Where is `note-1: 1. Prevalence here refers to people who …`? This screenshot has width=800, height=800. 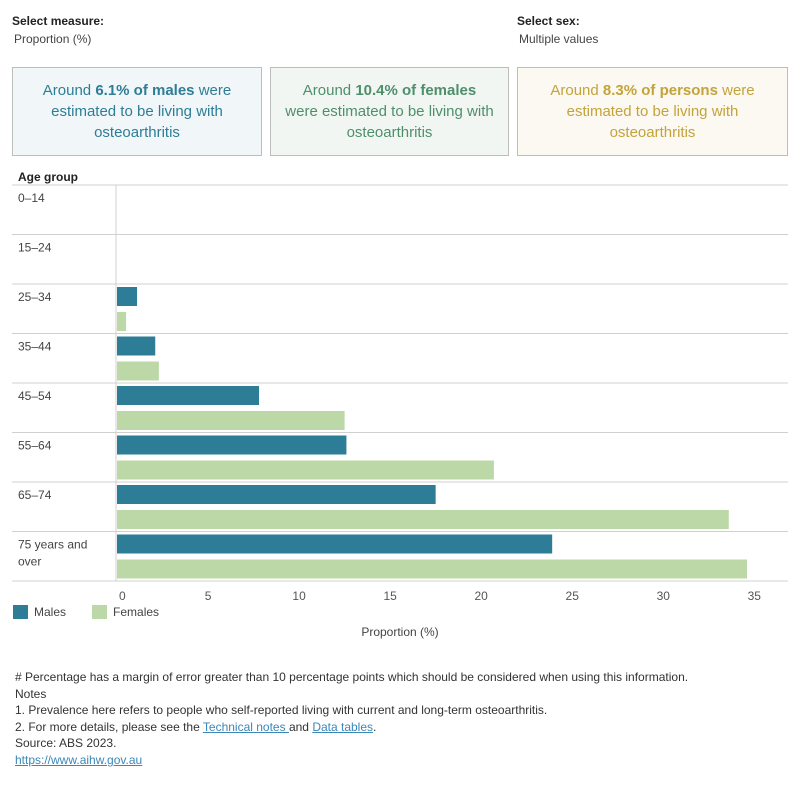 note-1: 1. Prevalence here refers to people who … is located at coordinates (281, 710).